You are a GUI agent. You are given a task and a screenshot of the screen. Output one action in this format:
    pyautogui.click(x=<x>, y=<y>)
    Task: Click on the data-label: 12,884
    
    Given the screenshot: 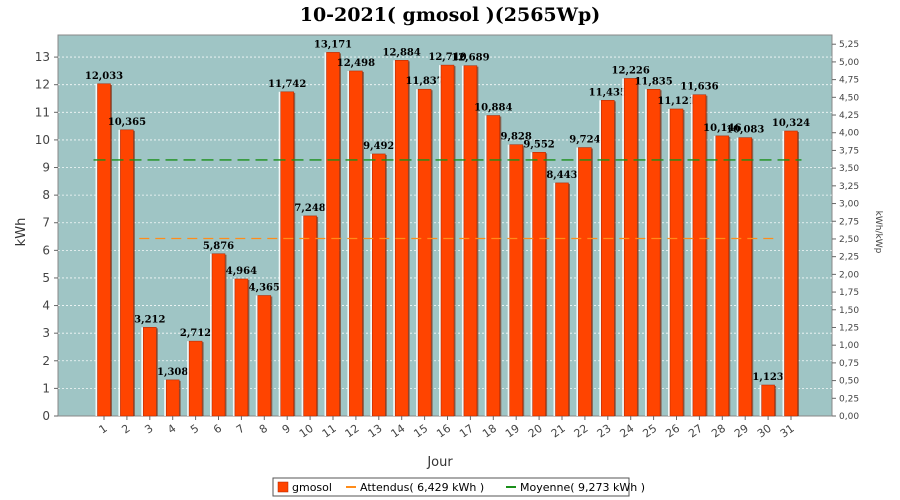 What is the action you would take?
    pyautogui.click(x=402, y=52)
    